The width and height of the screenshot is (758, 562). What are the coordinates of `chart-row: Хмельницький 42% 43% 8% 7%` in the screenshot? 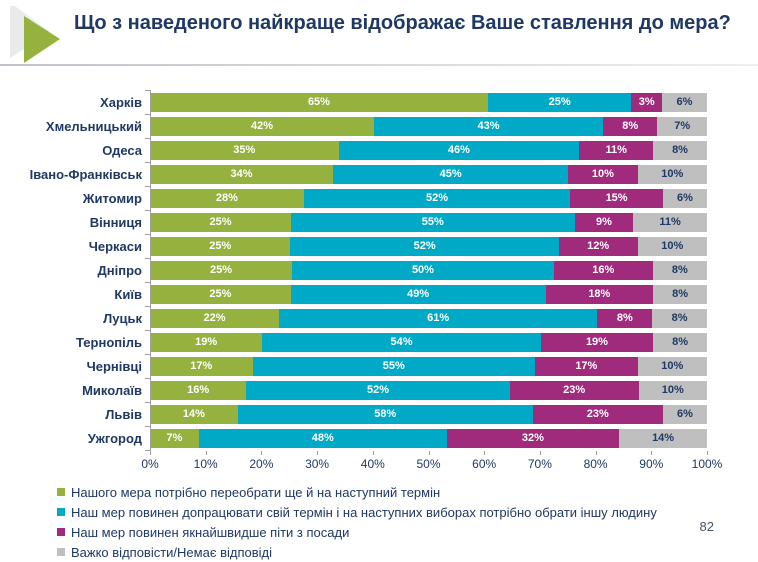 It's located at (353, 126).